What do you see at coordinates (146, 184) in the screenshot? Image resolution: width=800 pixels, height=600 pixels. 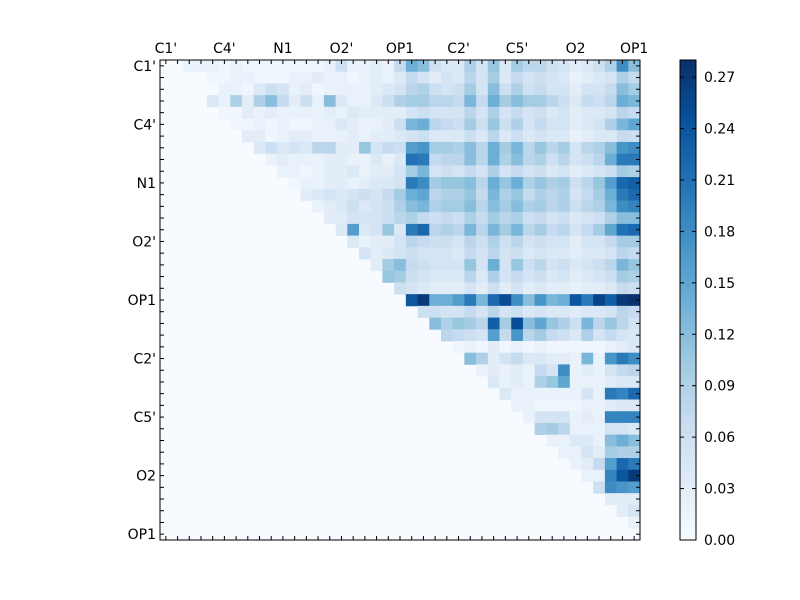 I see `y-tick-label: N1` at bounding box center [146, 184].